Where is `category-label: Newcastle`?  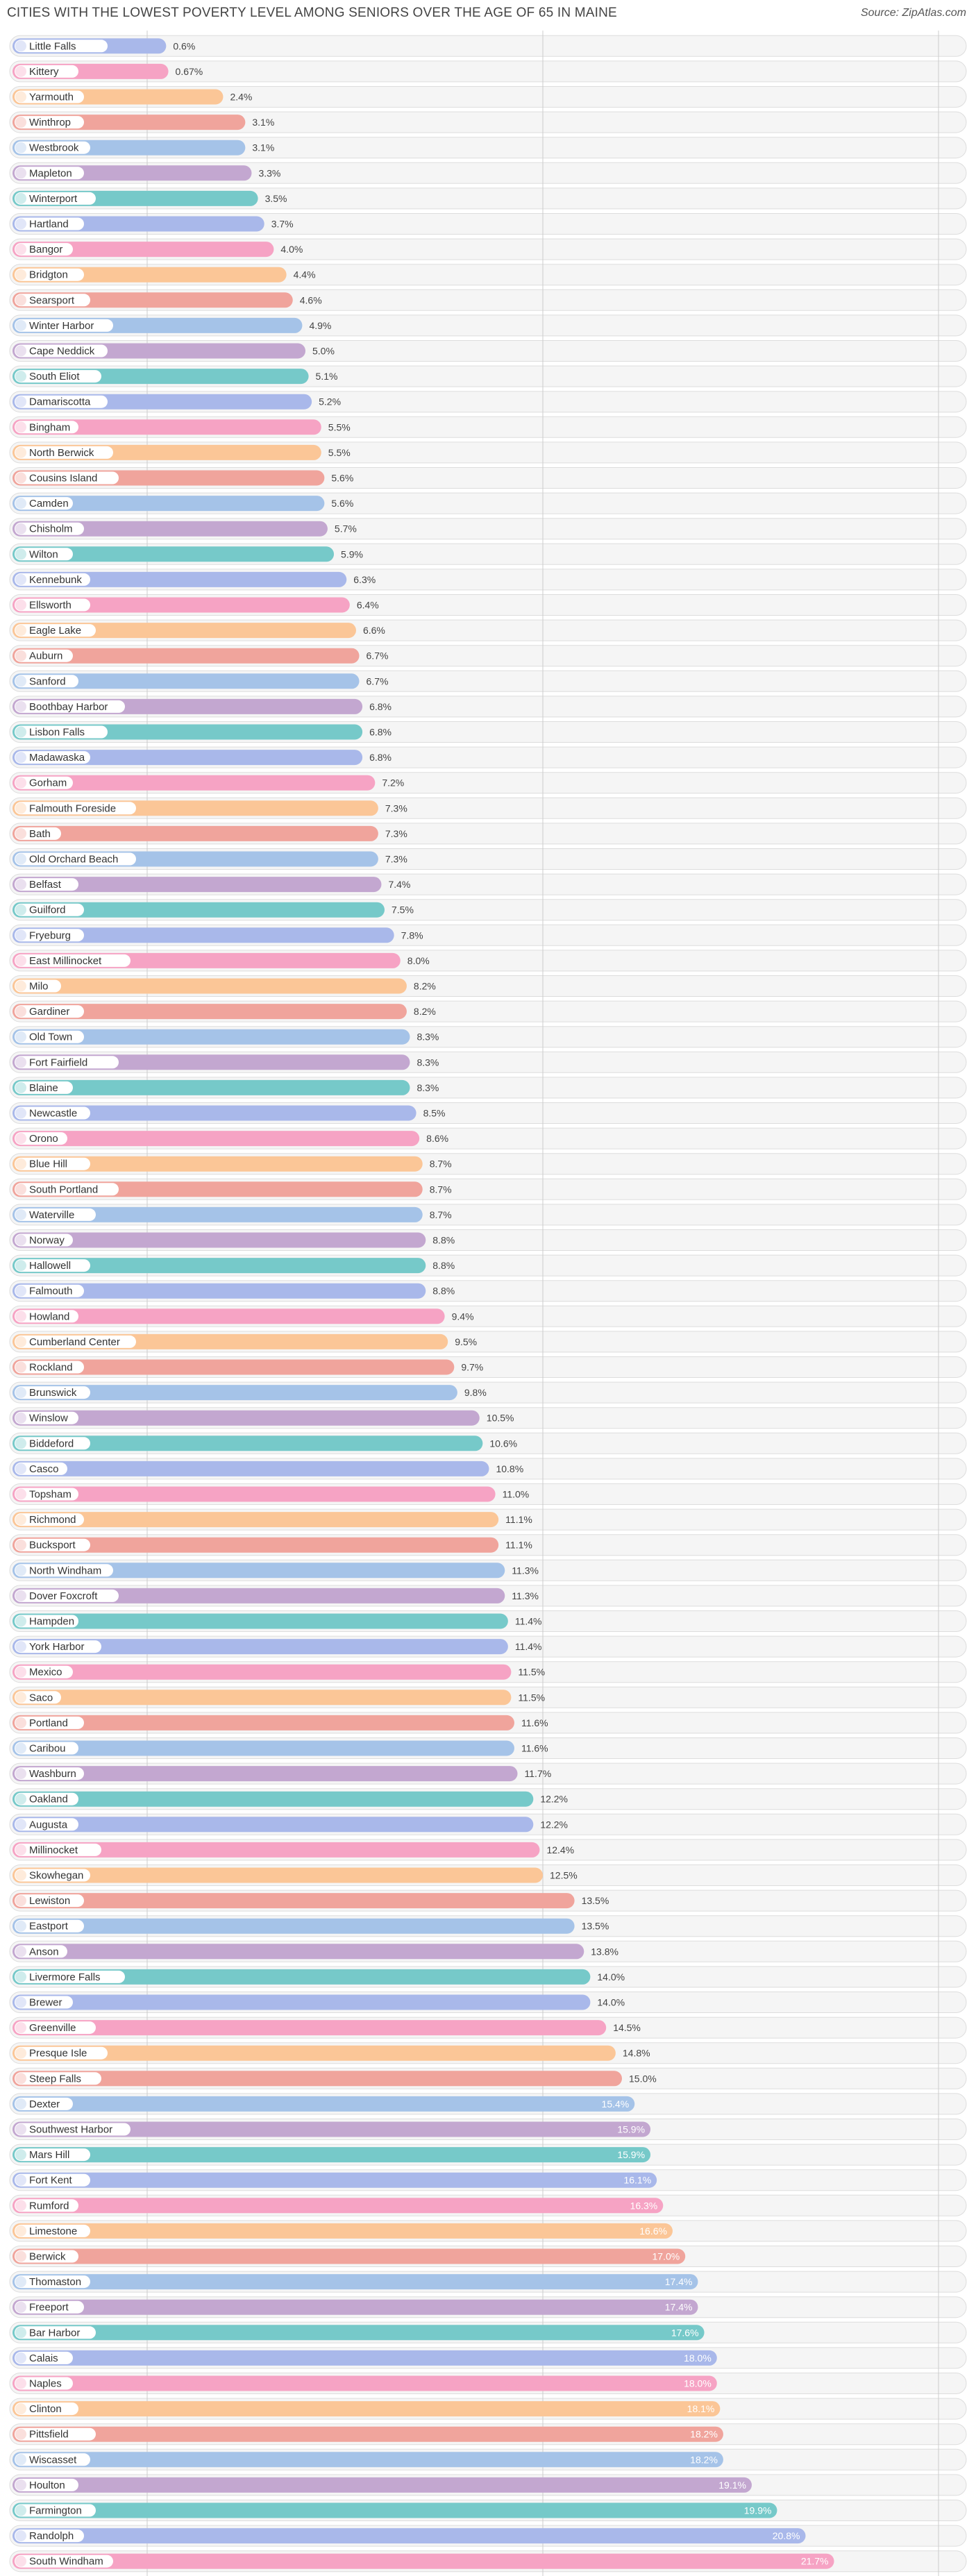
category-label: Newcastle is located at coordinates (53, 1114).